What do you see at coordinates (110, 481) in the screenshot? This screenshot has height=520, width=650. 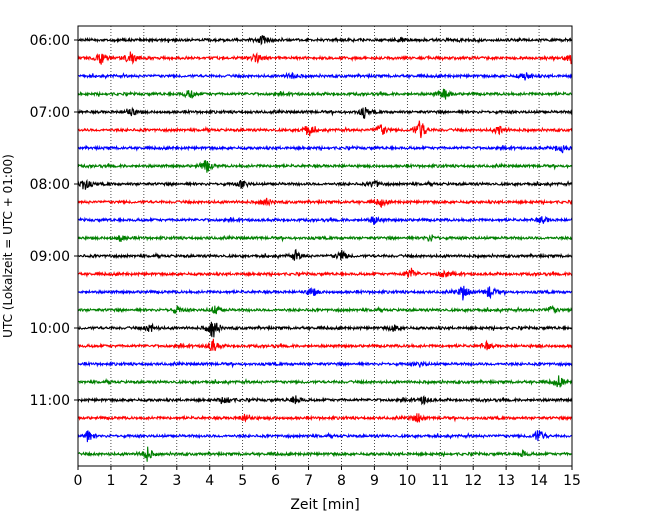 I see `x-tick-label: 1` at bounding box center [110, 481].